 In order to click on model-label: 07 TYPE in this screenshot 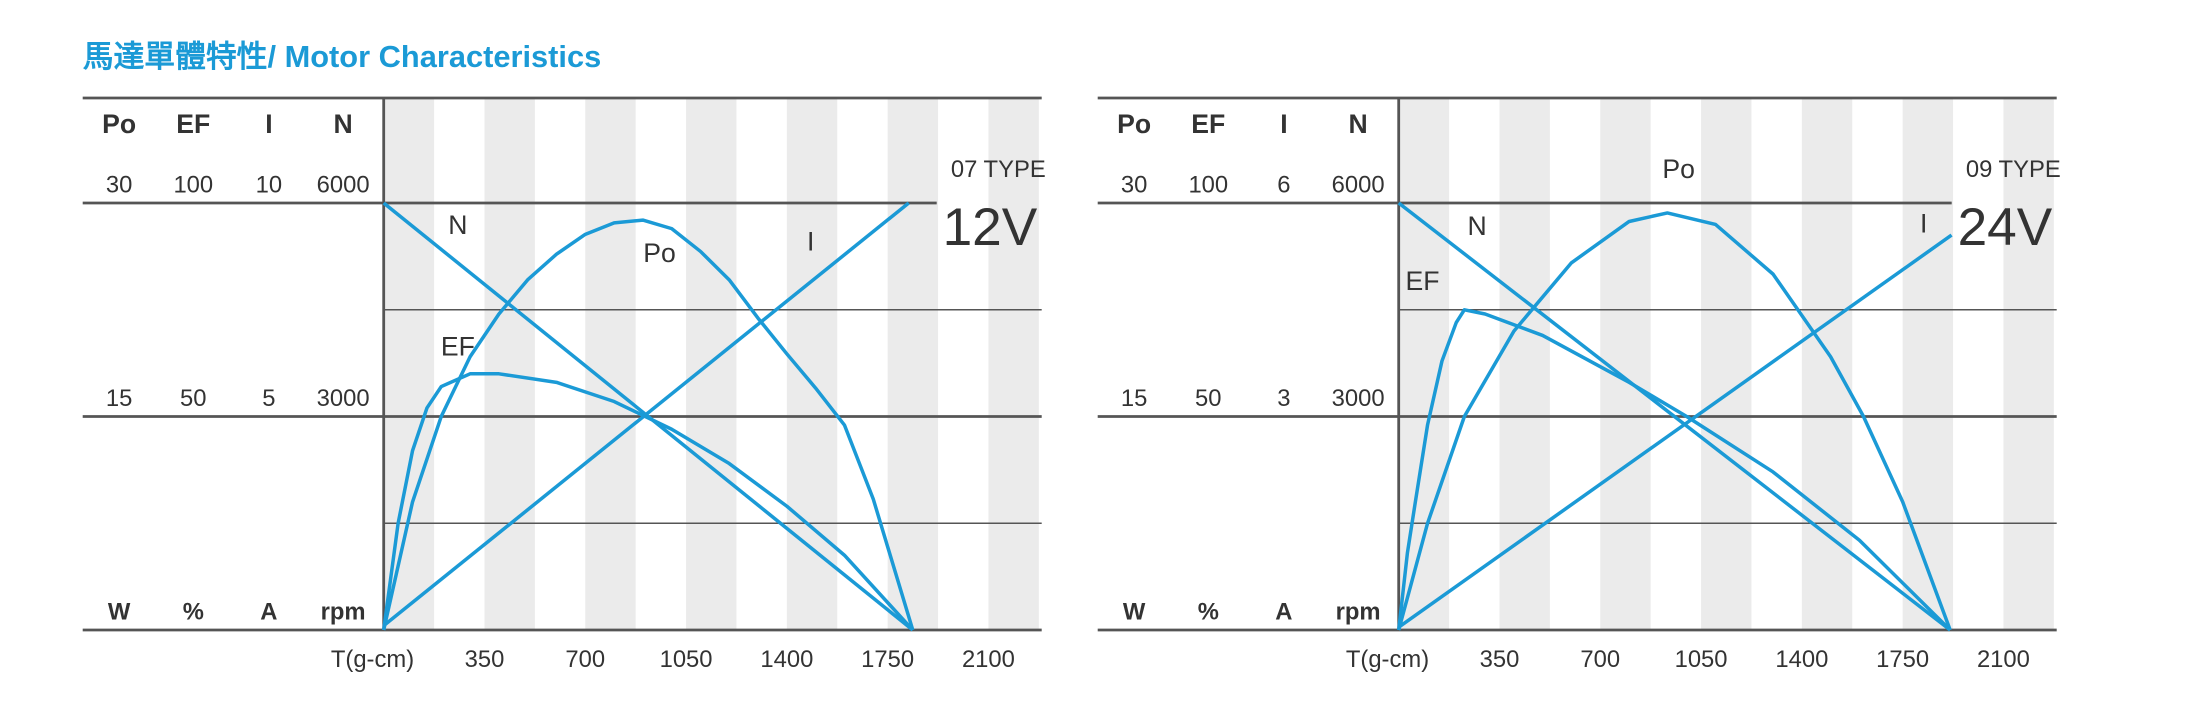, I will do `click(998, 169)`.